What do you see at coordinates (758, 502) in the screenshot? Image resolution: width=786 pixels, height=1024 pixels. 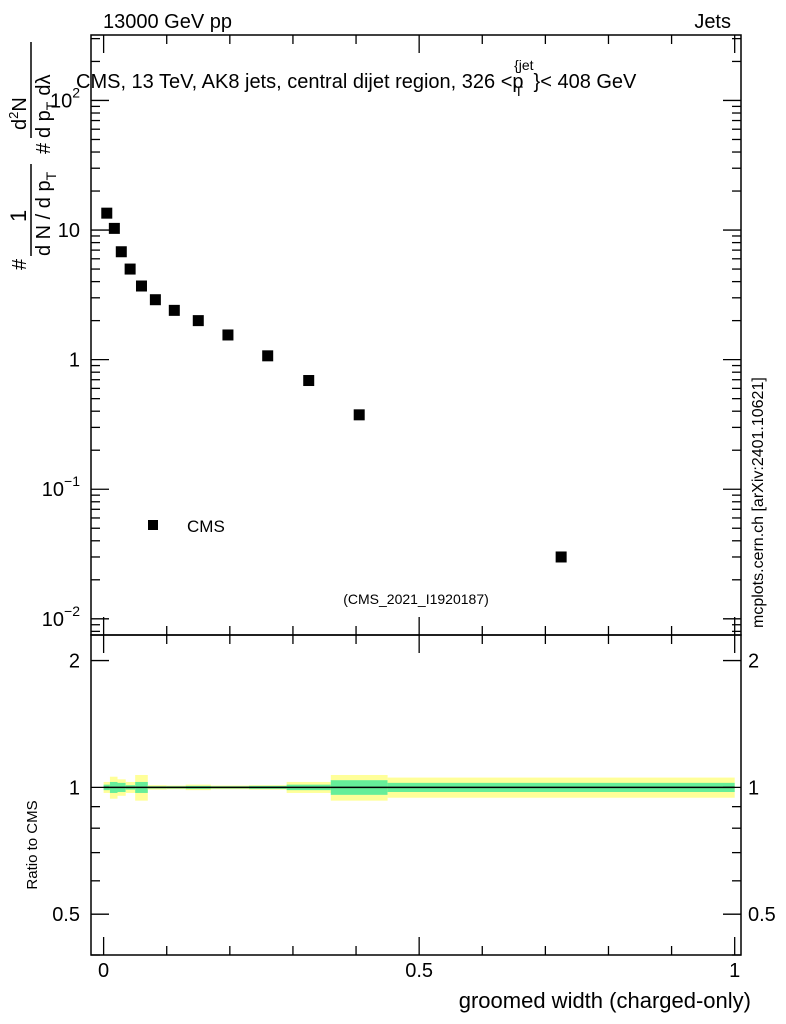 I see `side-label: mcplots.cern.ch [arXiv:2401.10621]` at bounding box center [758, 502].